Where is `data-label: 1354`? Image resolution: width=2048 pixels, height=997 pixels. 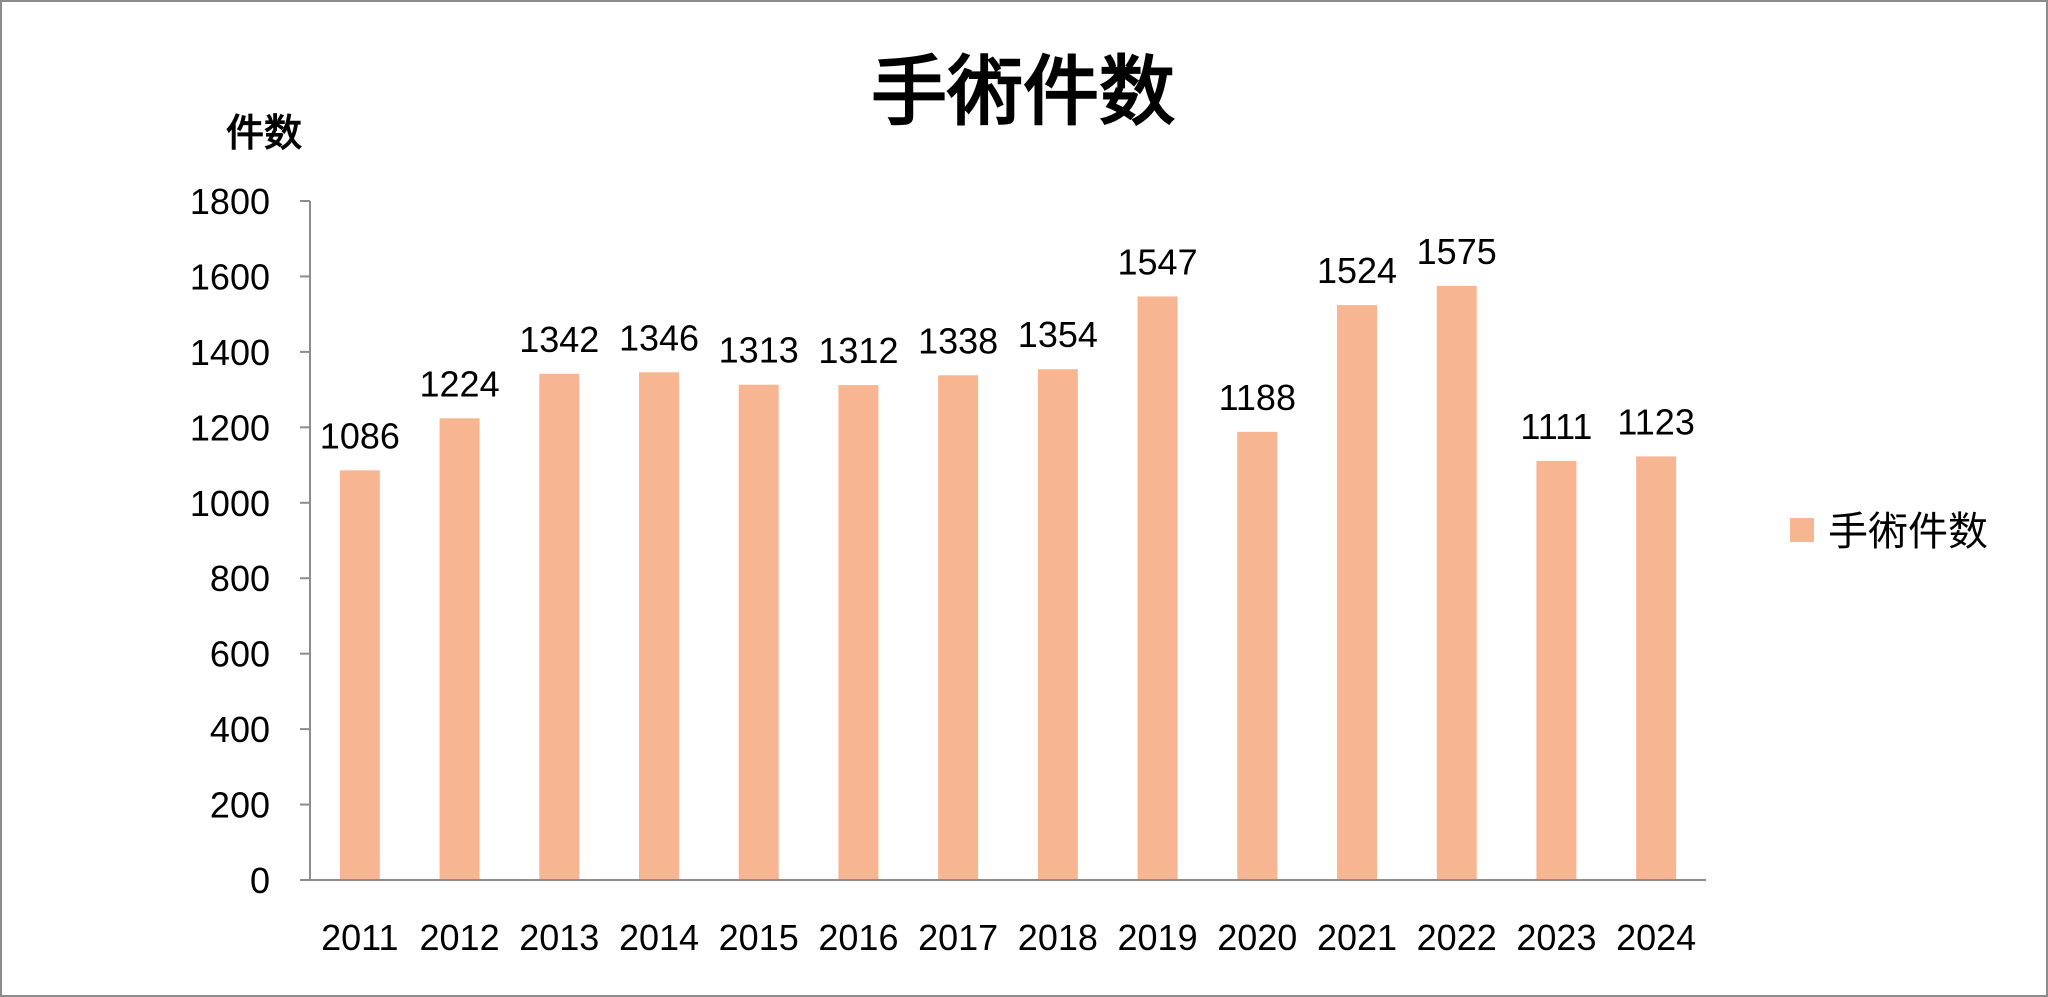
data-label: 1354 is located at coordinates (1058, 334).